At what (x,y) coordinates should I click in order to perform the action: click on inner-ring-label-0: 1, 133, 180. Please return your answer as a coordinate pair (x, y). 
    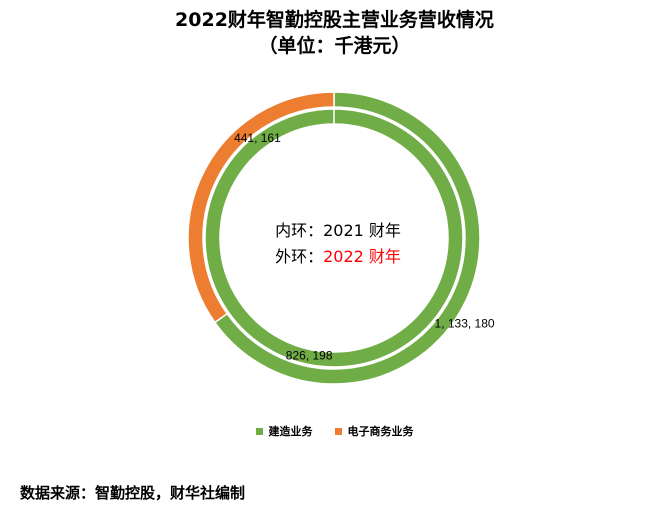
    Looking at the image, I should click on (465, 323).